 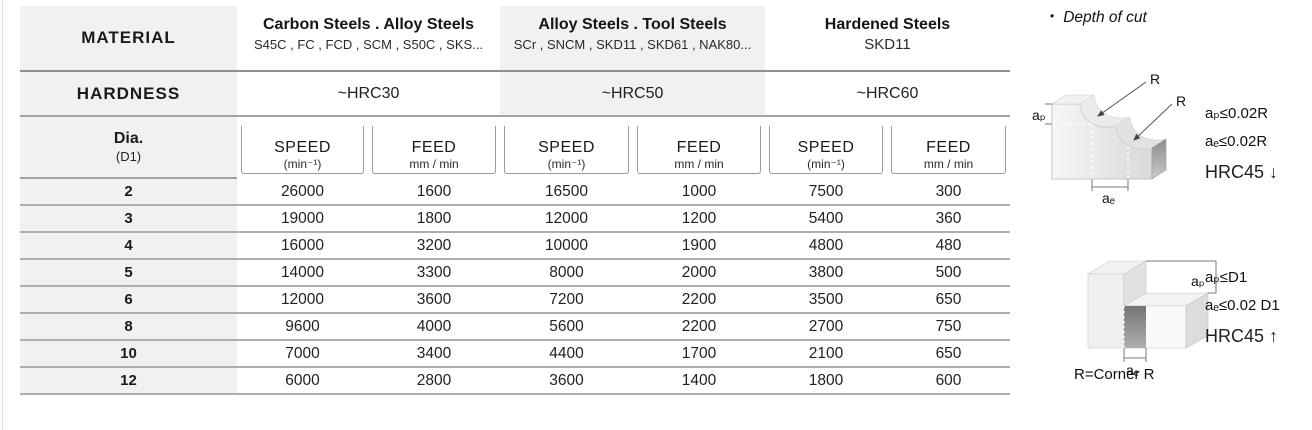 What do you see at coordinates (566, 300) in the screenshot?
I see `speed-value: 7200` at bounding box center [566, 300].